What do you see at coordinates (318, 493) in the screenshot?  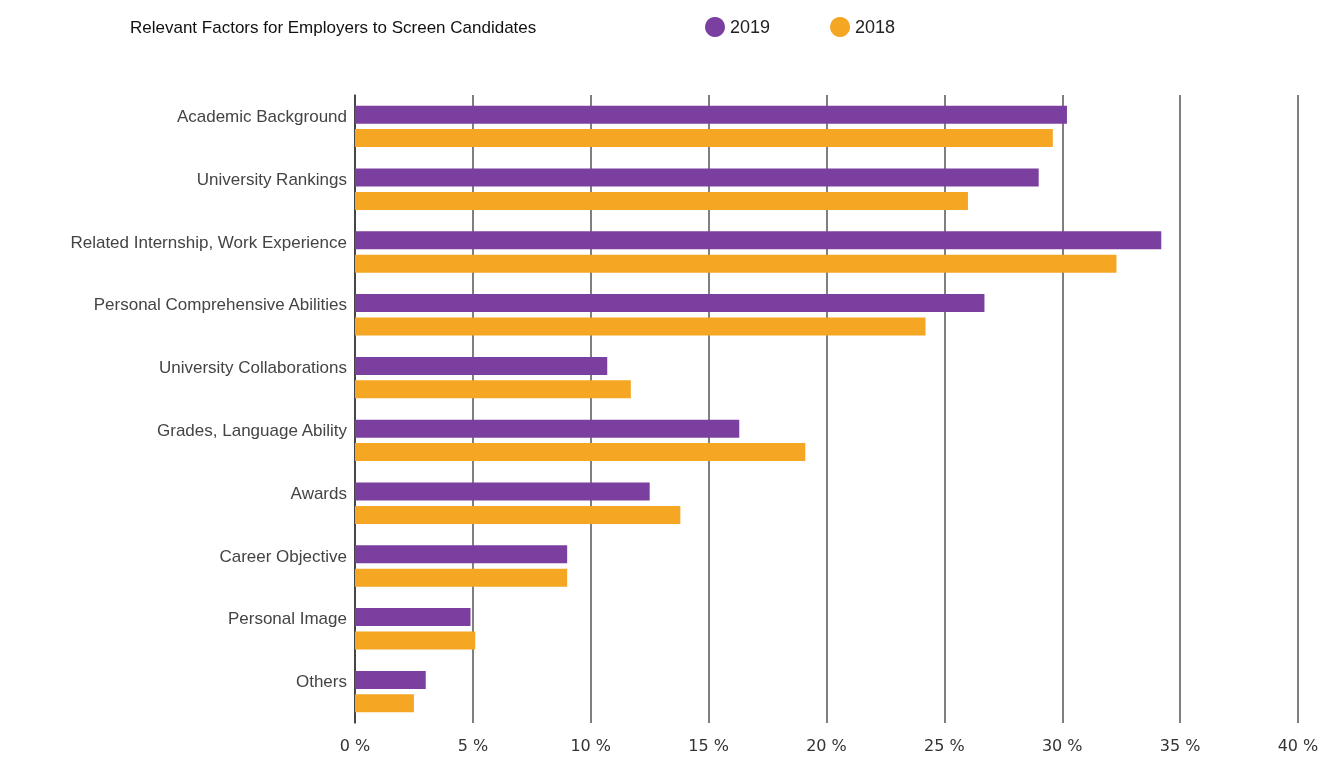 I see `y-tick-label: Awards` at bounding box center [318, 493].